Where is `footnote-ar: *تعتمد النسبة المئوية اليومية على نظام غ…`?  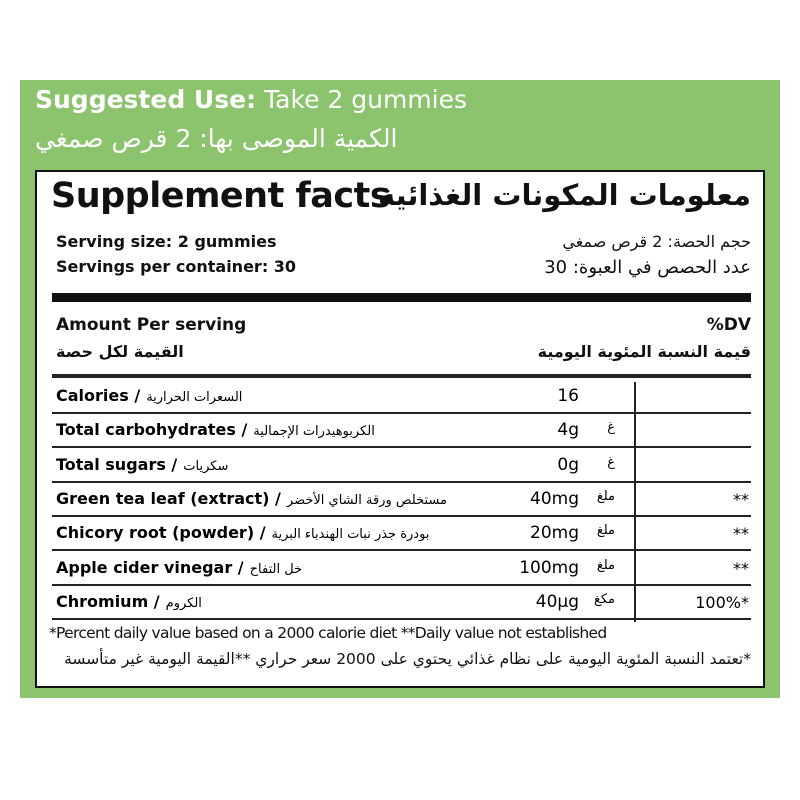
footnote-ar: *تعتمد النسبة المئوية اليومية على نظام غ… is located at coordinates (407, 659).